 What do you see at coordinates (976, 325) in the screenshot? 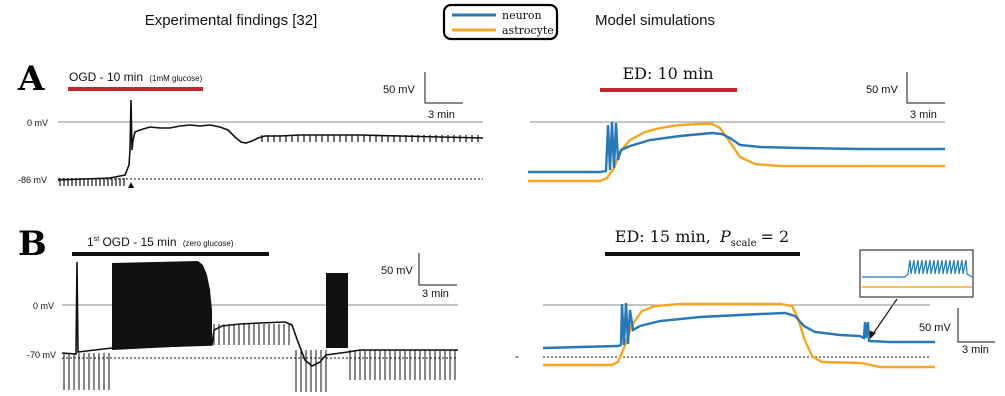
I see `scale-bar-b-model` at bounding box center [976, 325].